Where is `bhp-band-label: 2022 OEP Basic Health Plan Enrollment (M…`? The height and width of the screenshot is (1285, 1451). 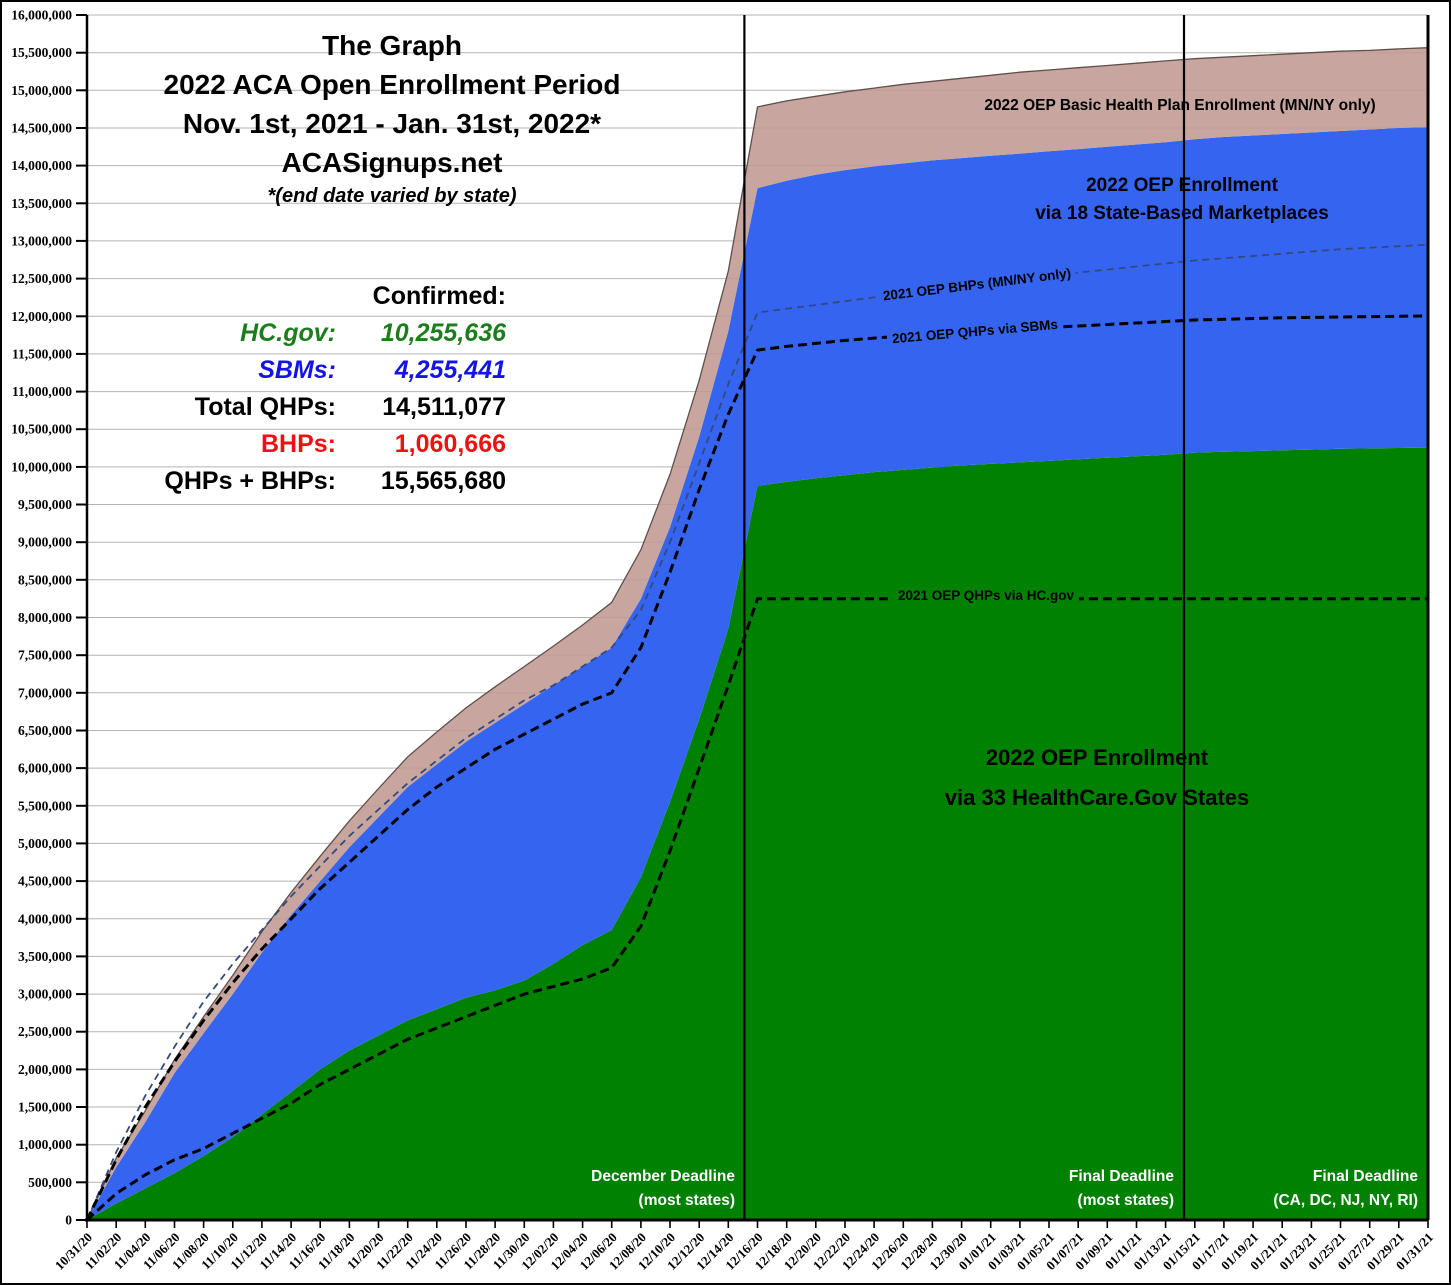 bhp-band-label: 2022 OEP Basic Health Plan Enrollment (M… is located at coordinates (1180, 105).